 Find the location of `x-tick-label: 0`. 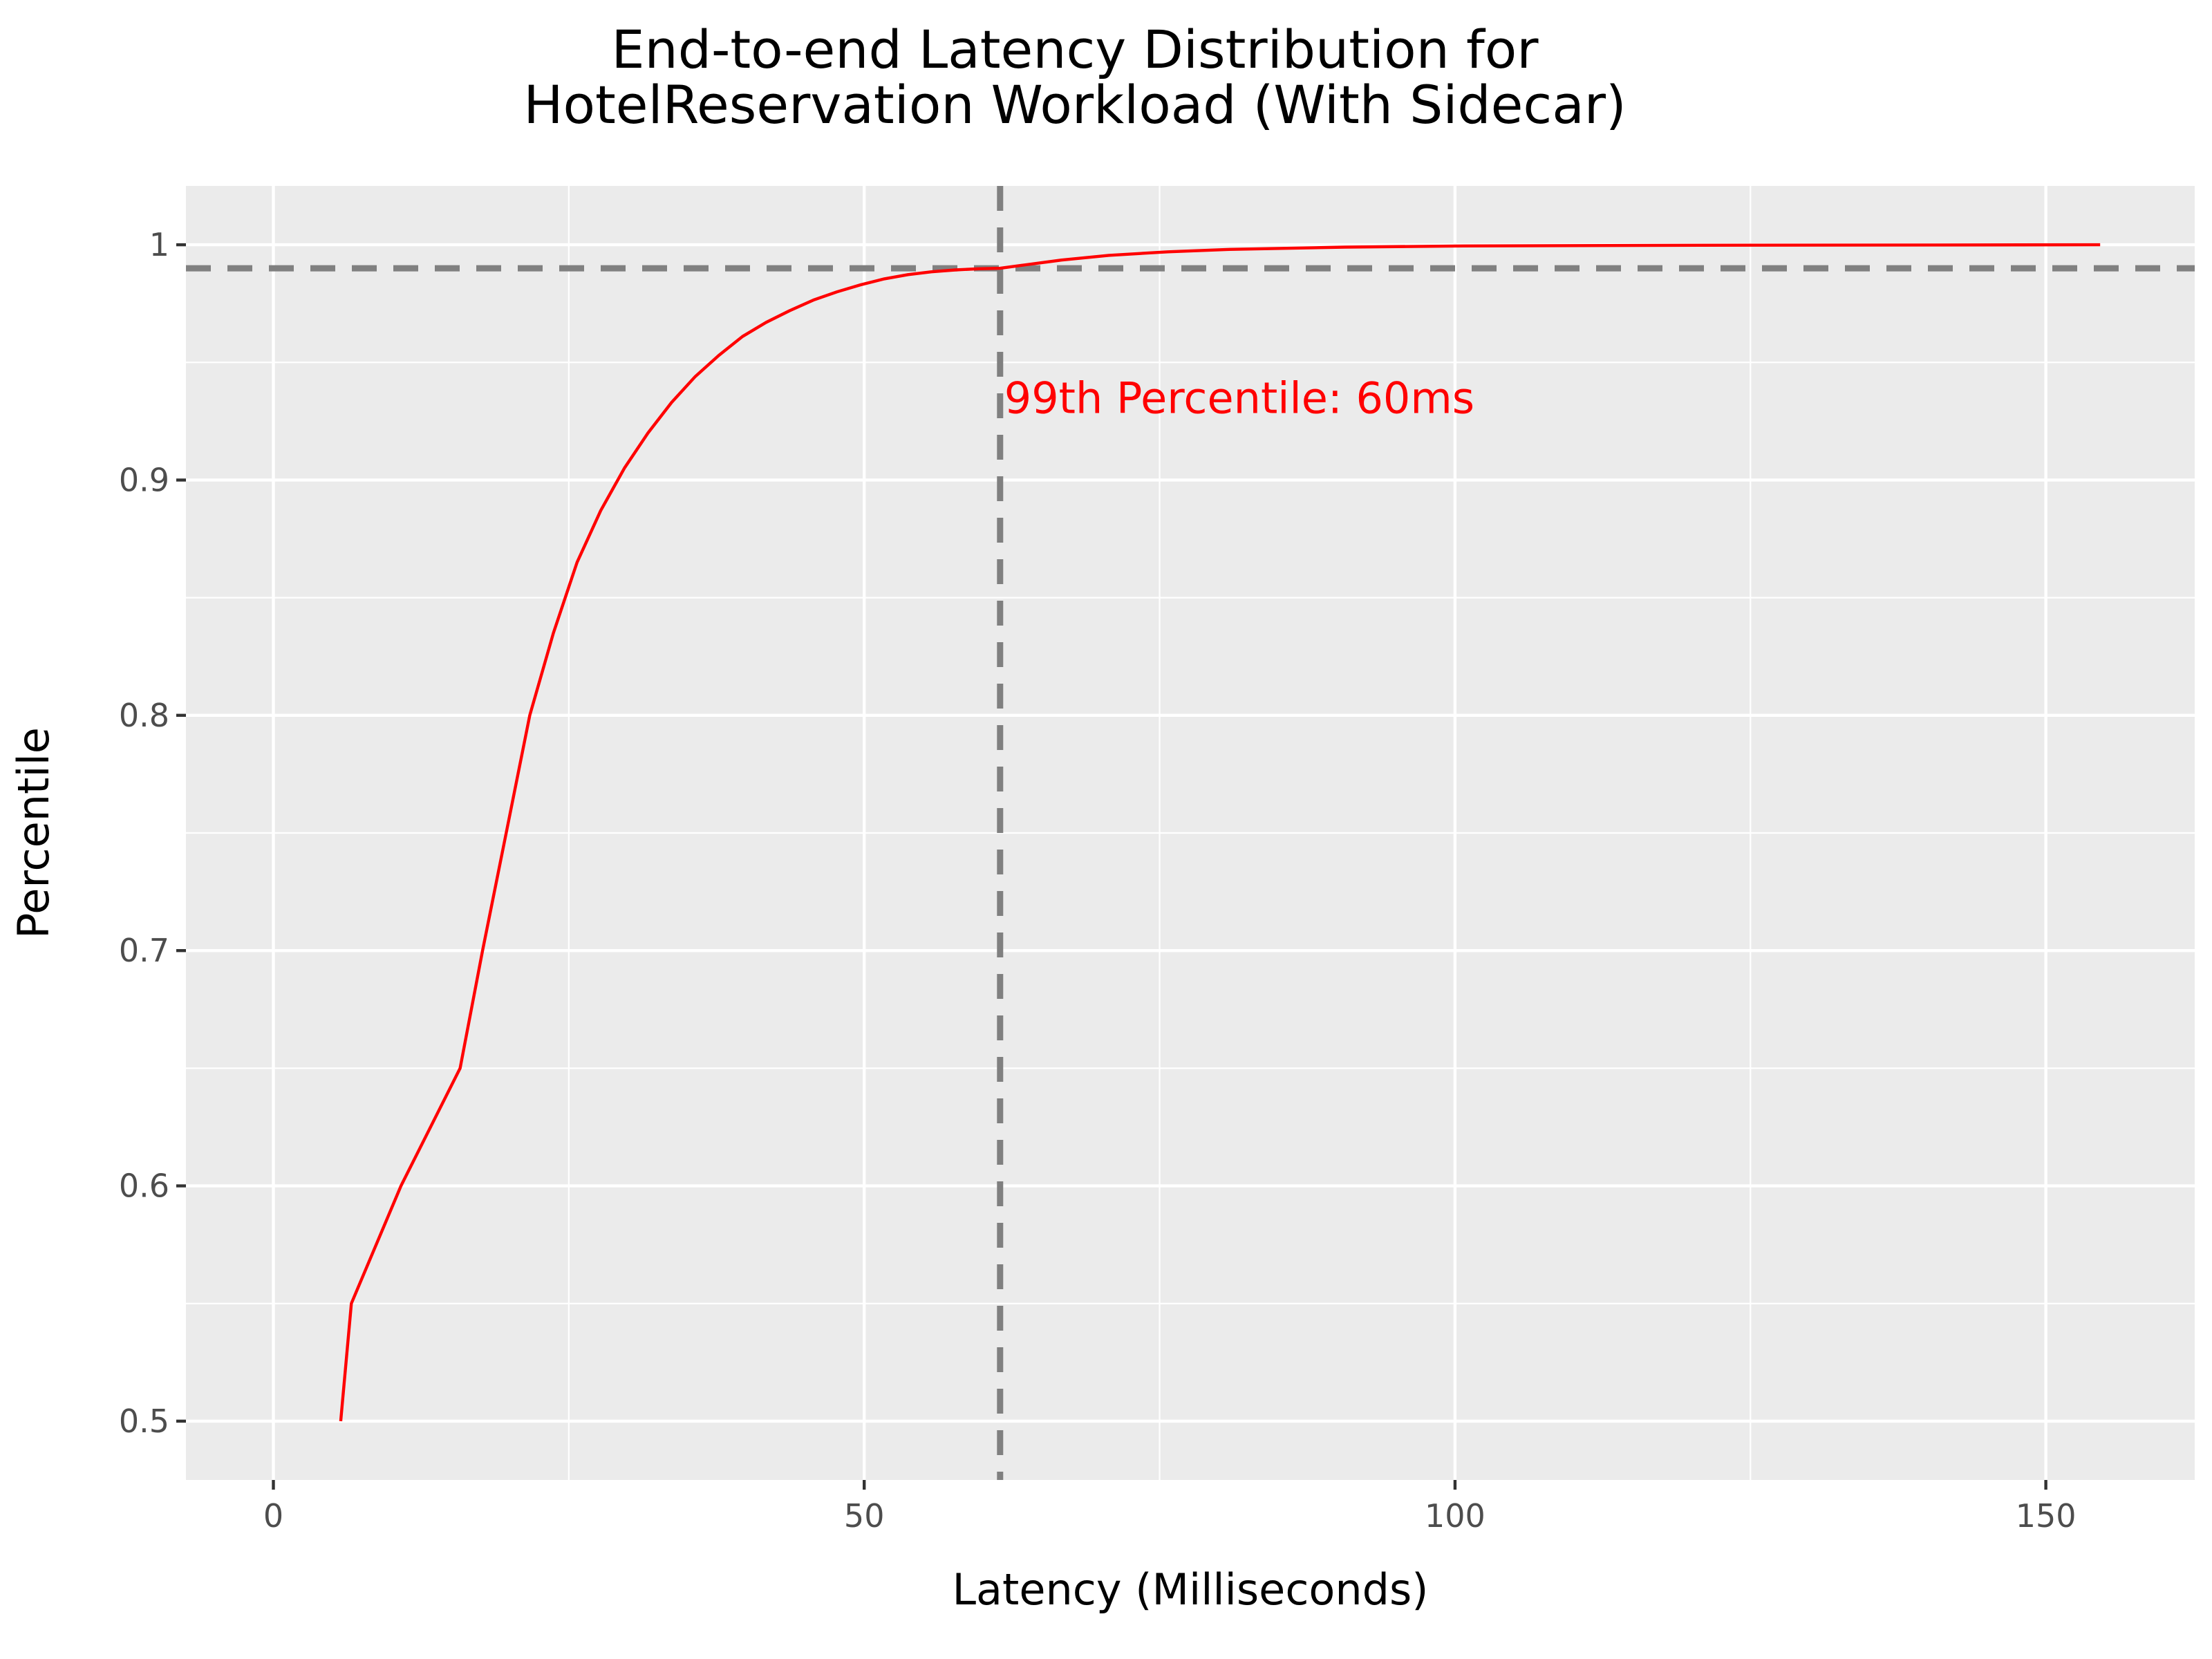

x-tick-label: 0 is located at coordinates (273, 1516).